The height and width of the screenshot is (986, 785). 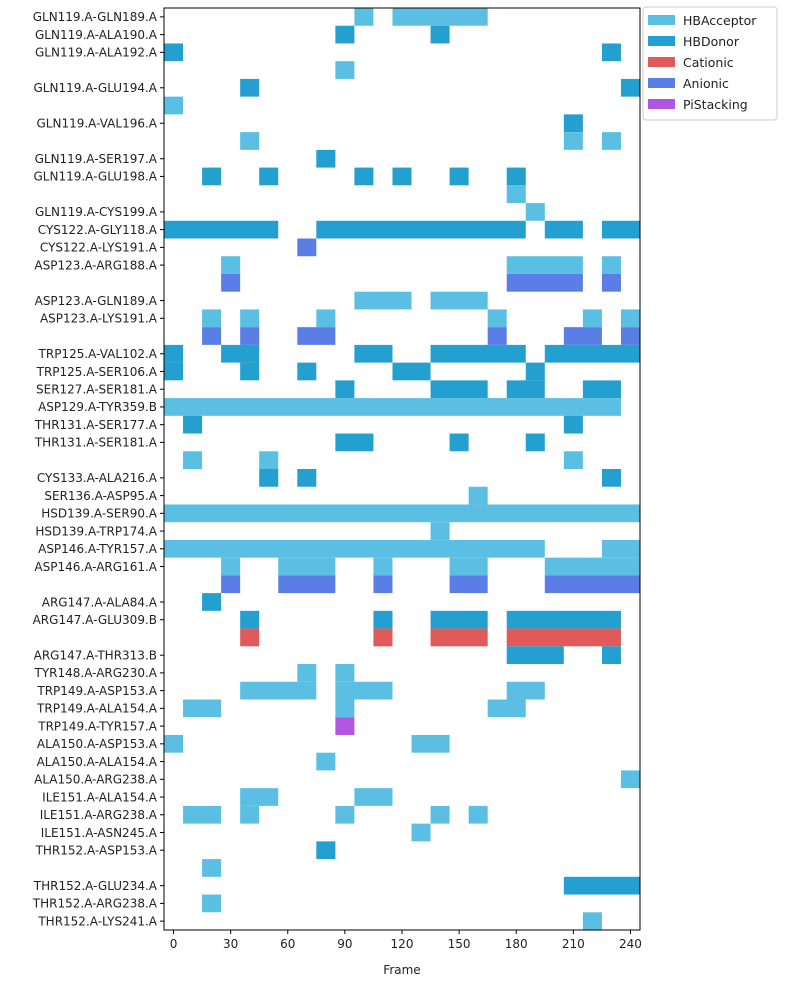 I want to click on legend-swatch-hbdonor, so click(x=661, y=41).